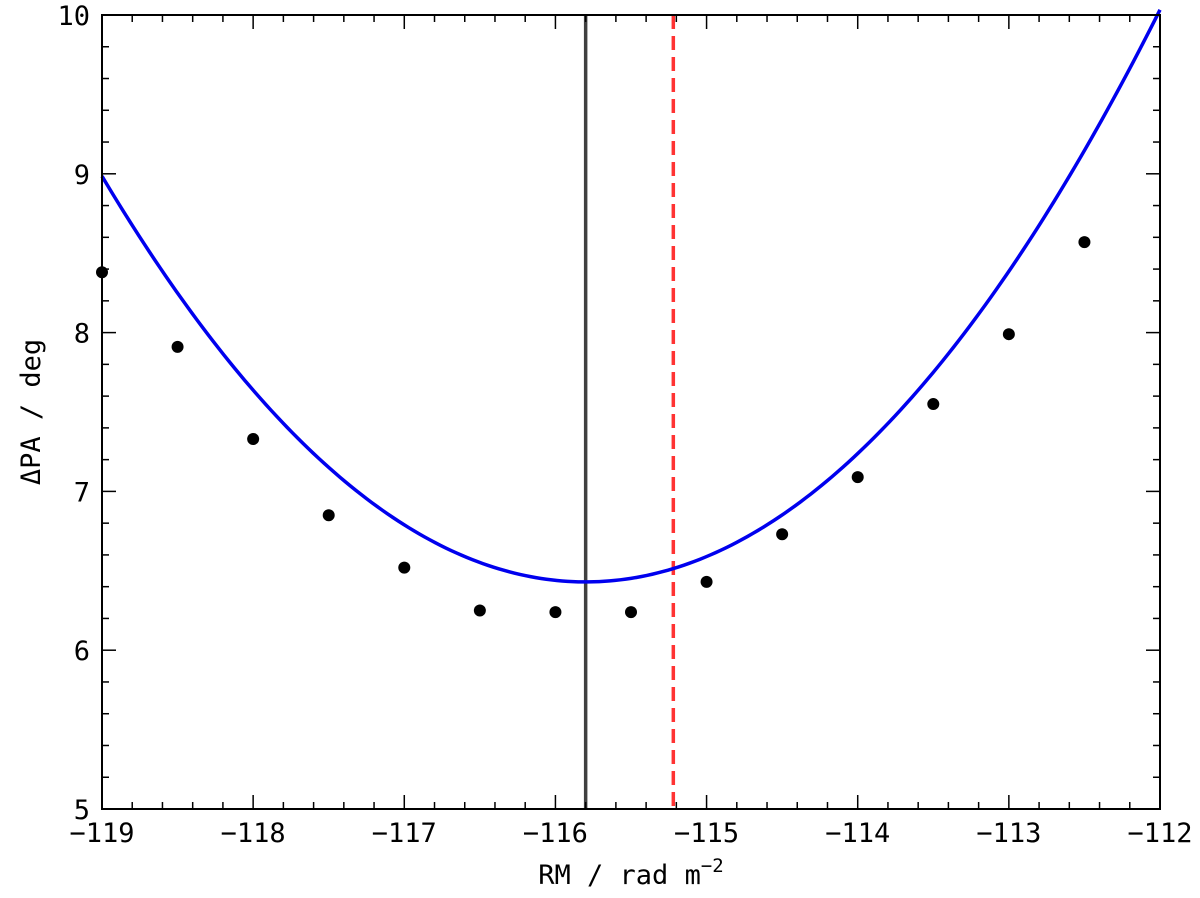 This screenshot has width=1200, height=898. I want to click on y-axis-label: ΔPA / deg, so click(31, 412).